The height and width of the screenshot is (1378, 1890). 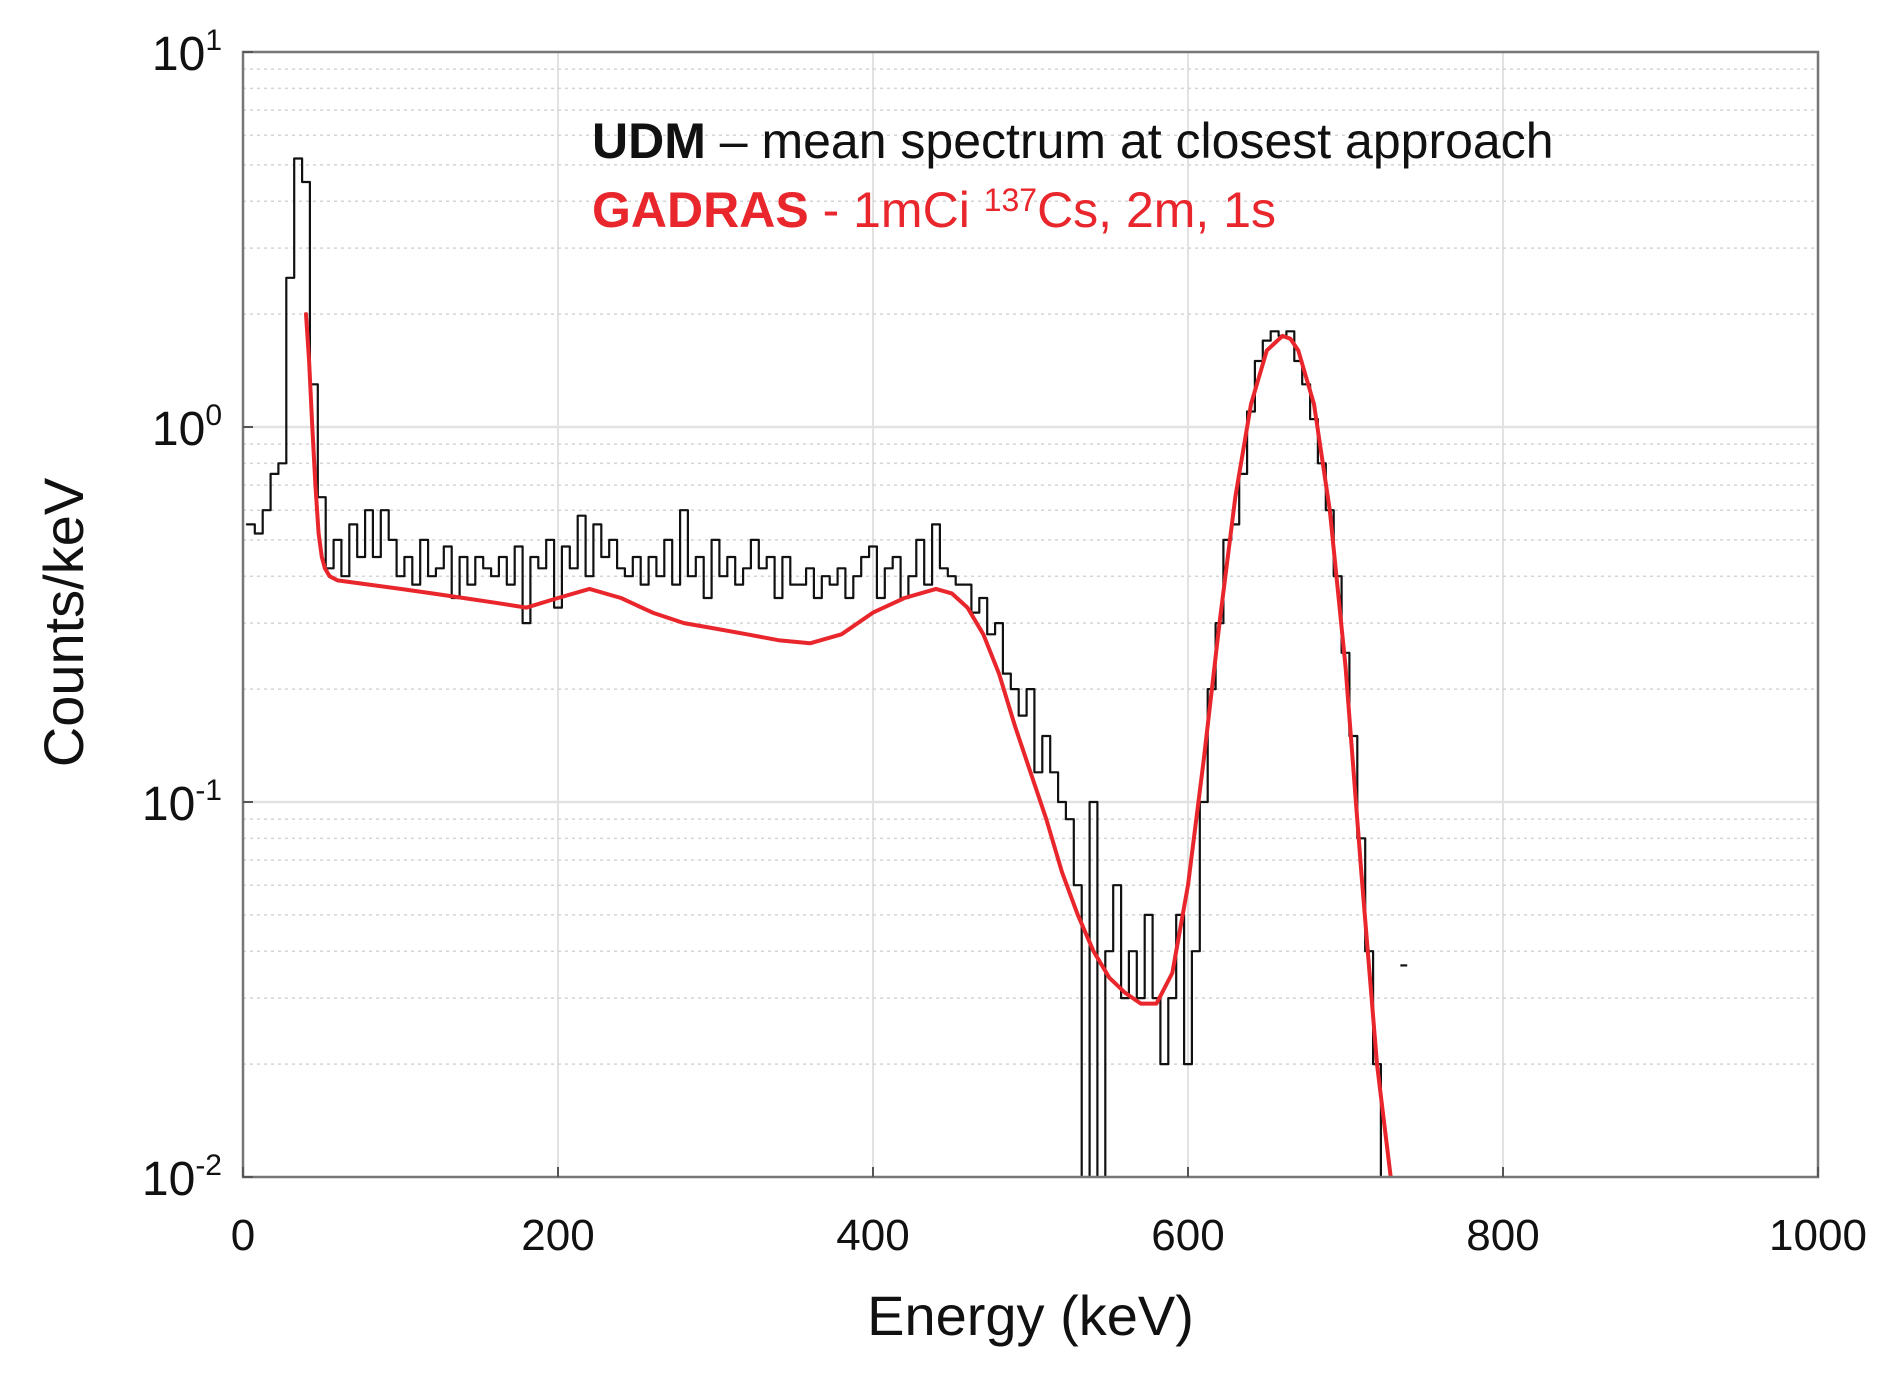 What do you see at coordinates (649, 141) in the screenshot?
I see `legend-udm-bold: UDM` at bounding box center [649, 141].